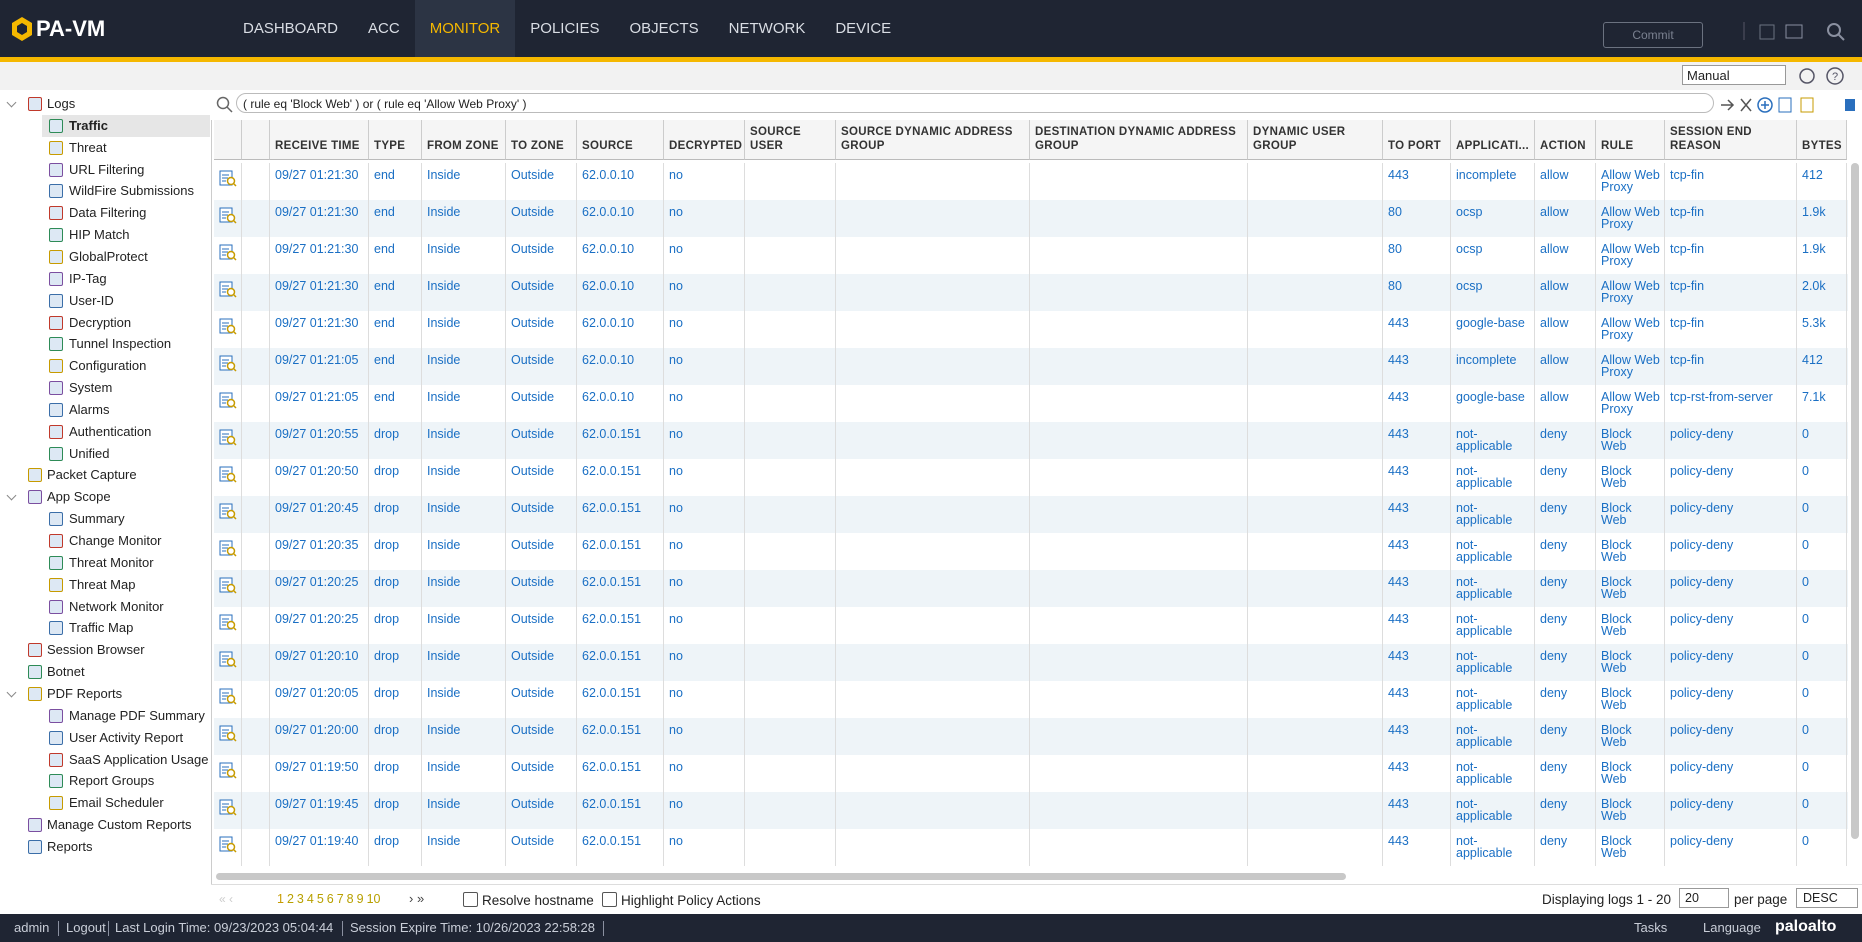  Describe the element at coordinates (126, 148) in the screenshot. I see `sidebar-item: Threat` at that location.